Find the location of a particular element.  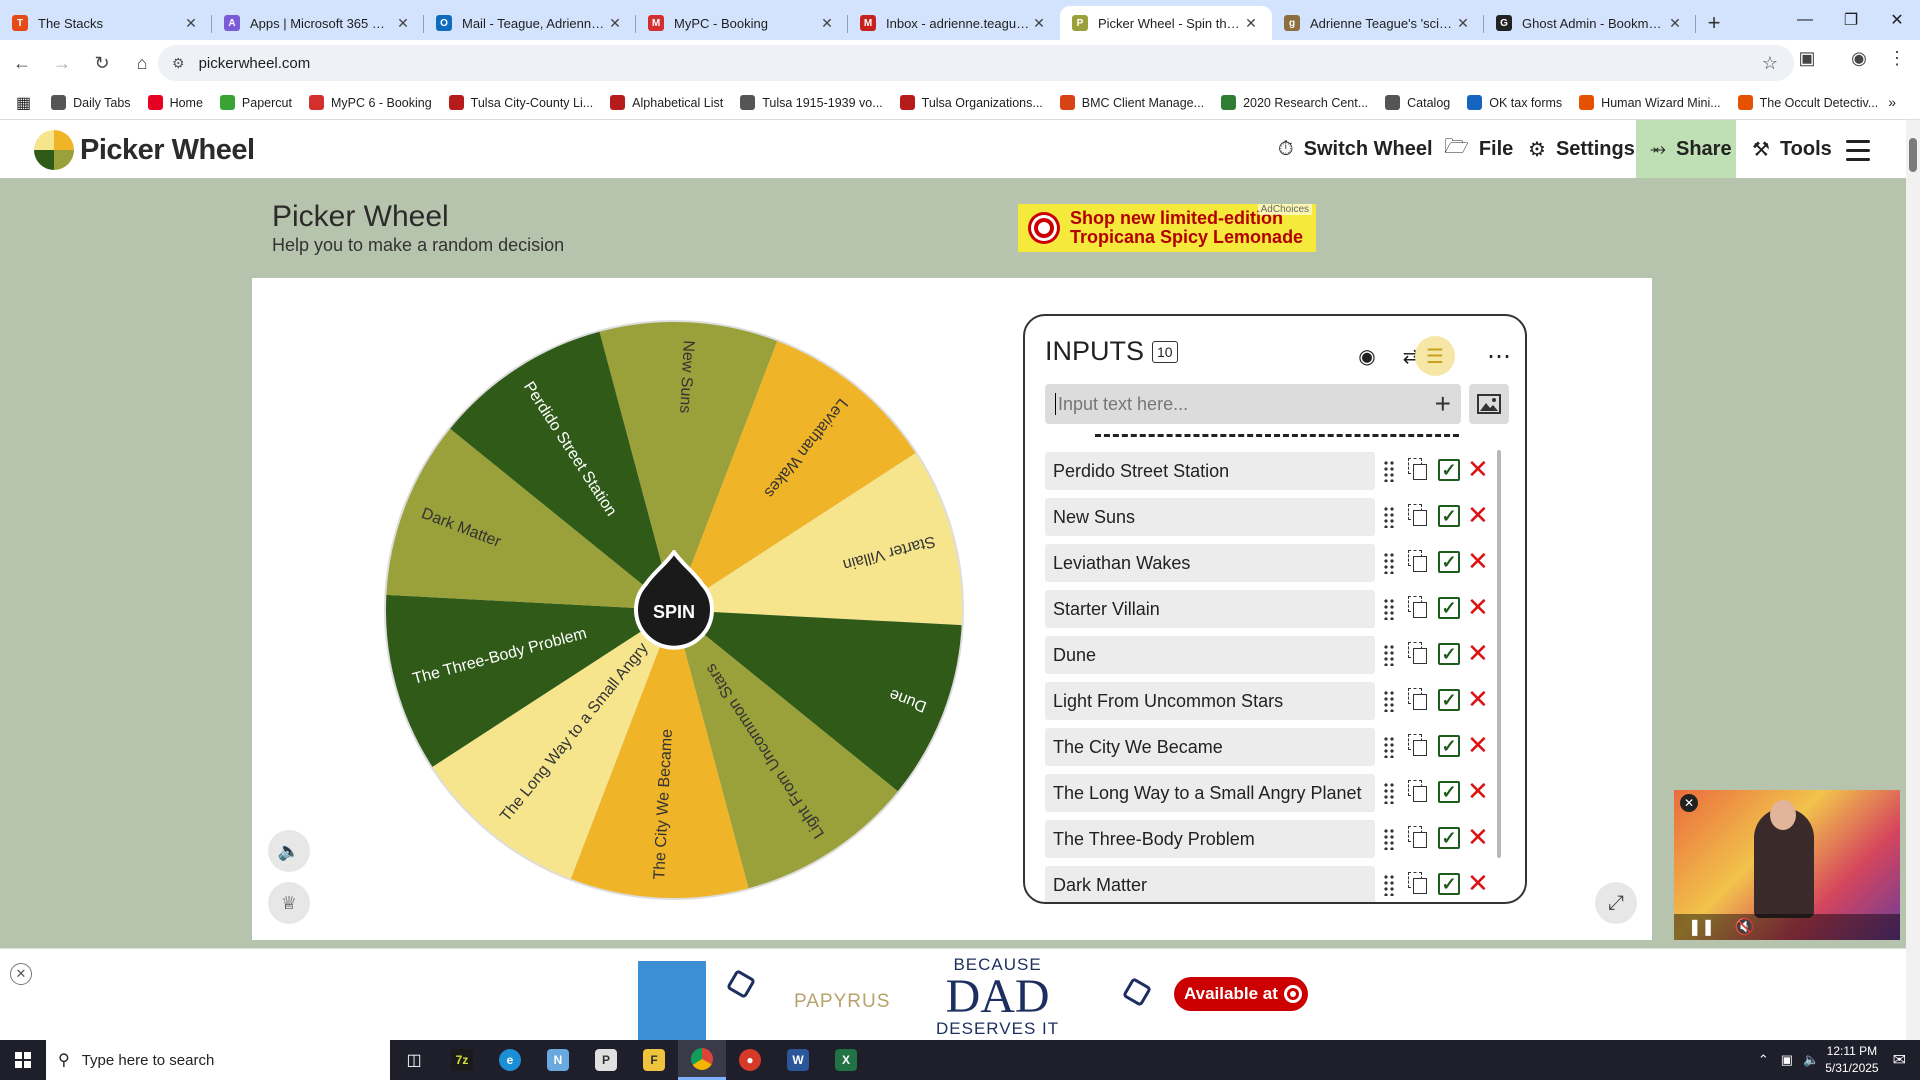

app-icon-notepad: N is located at coordinates (558, 1060).